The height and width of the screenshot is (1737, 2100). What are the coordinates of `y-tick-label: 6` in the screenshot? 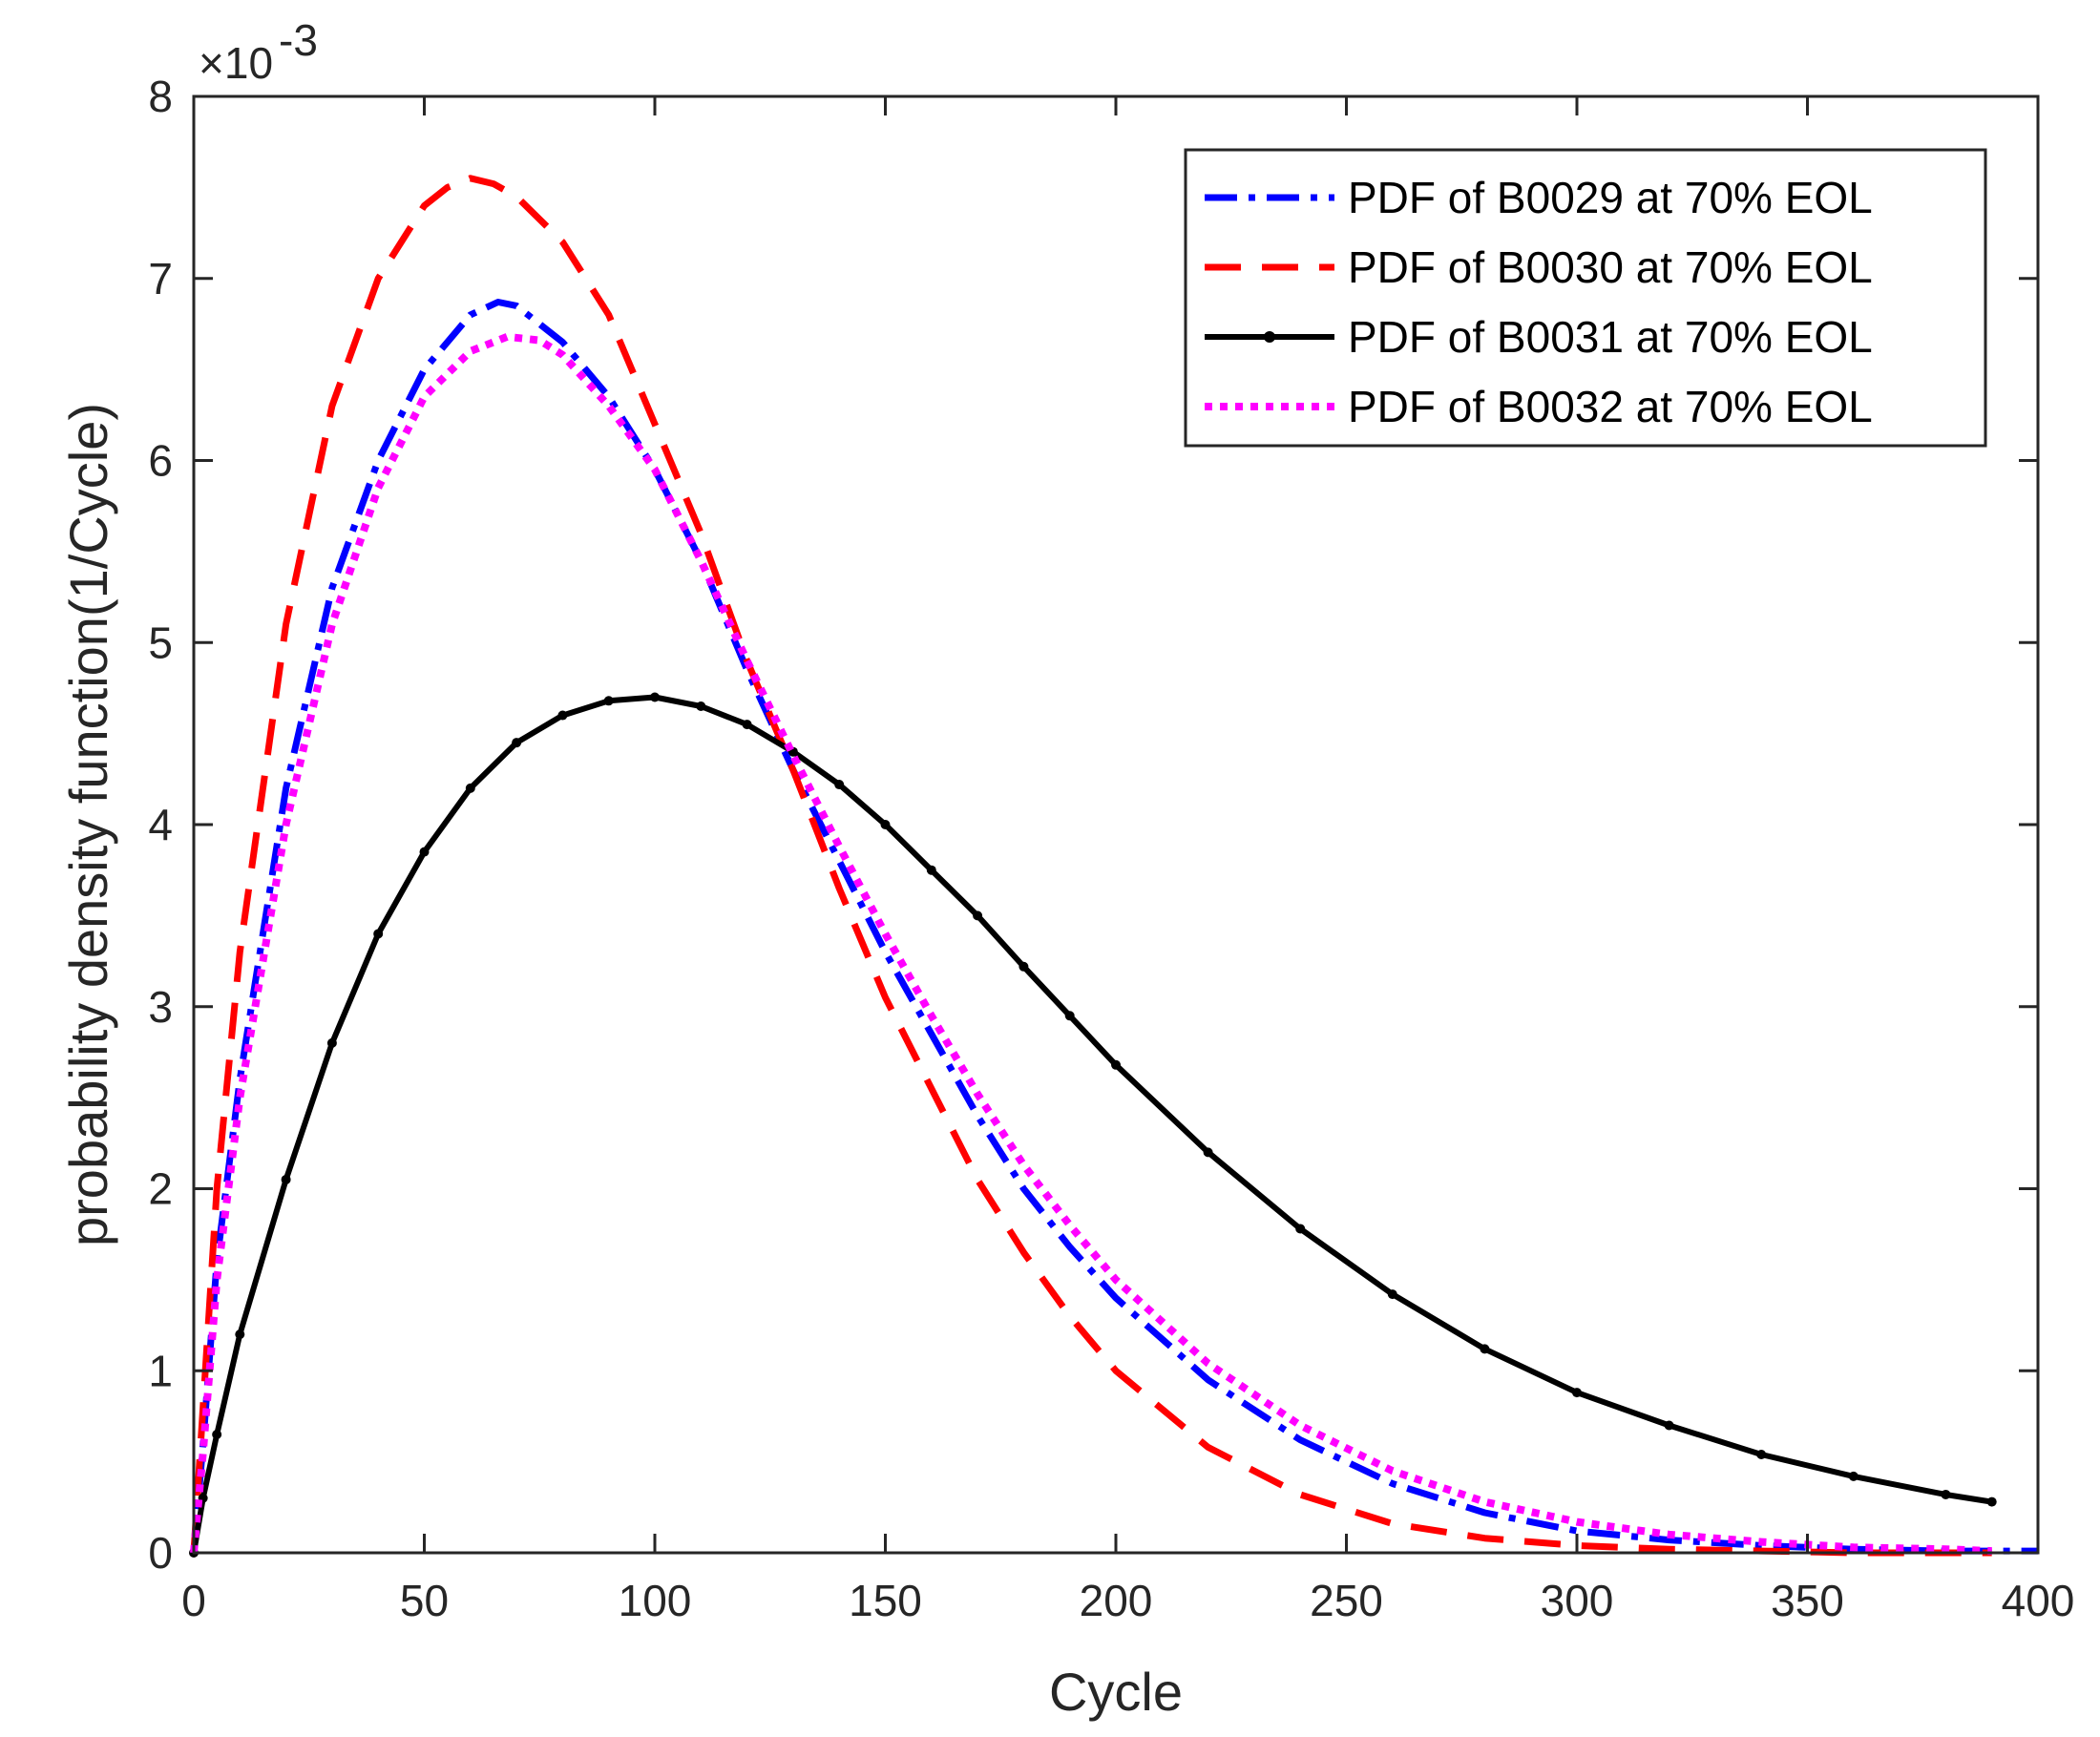 It's located at (160, 461).